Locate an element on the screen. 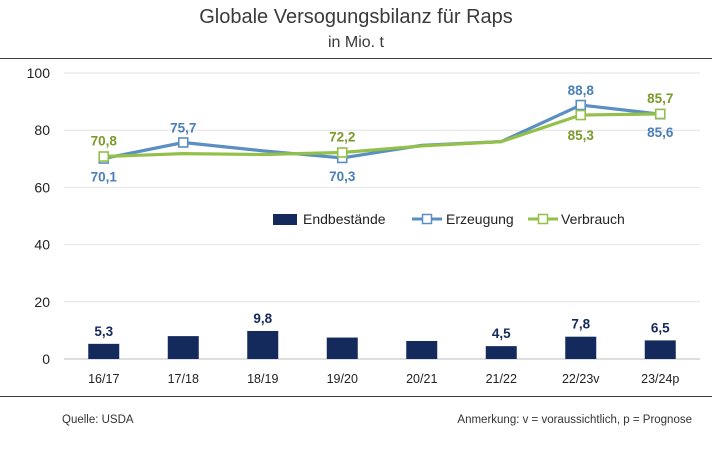 The height and width of the screenshot is (450, 712). erzeugung-label: 70,1 is located at coordinates (104, 177).